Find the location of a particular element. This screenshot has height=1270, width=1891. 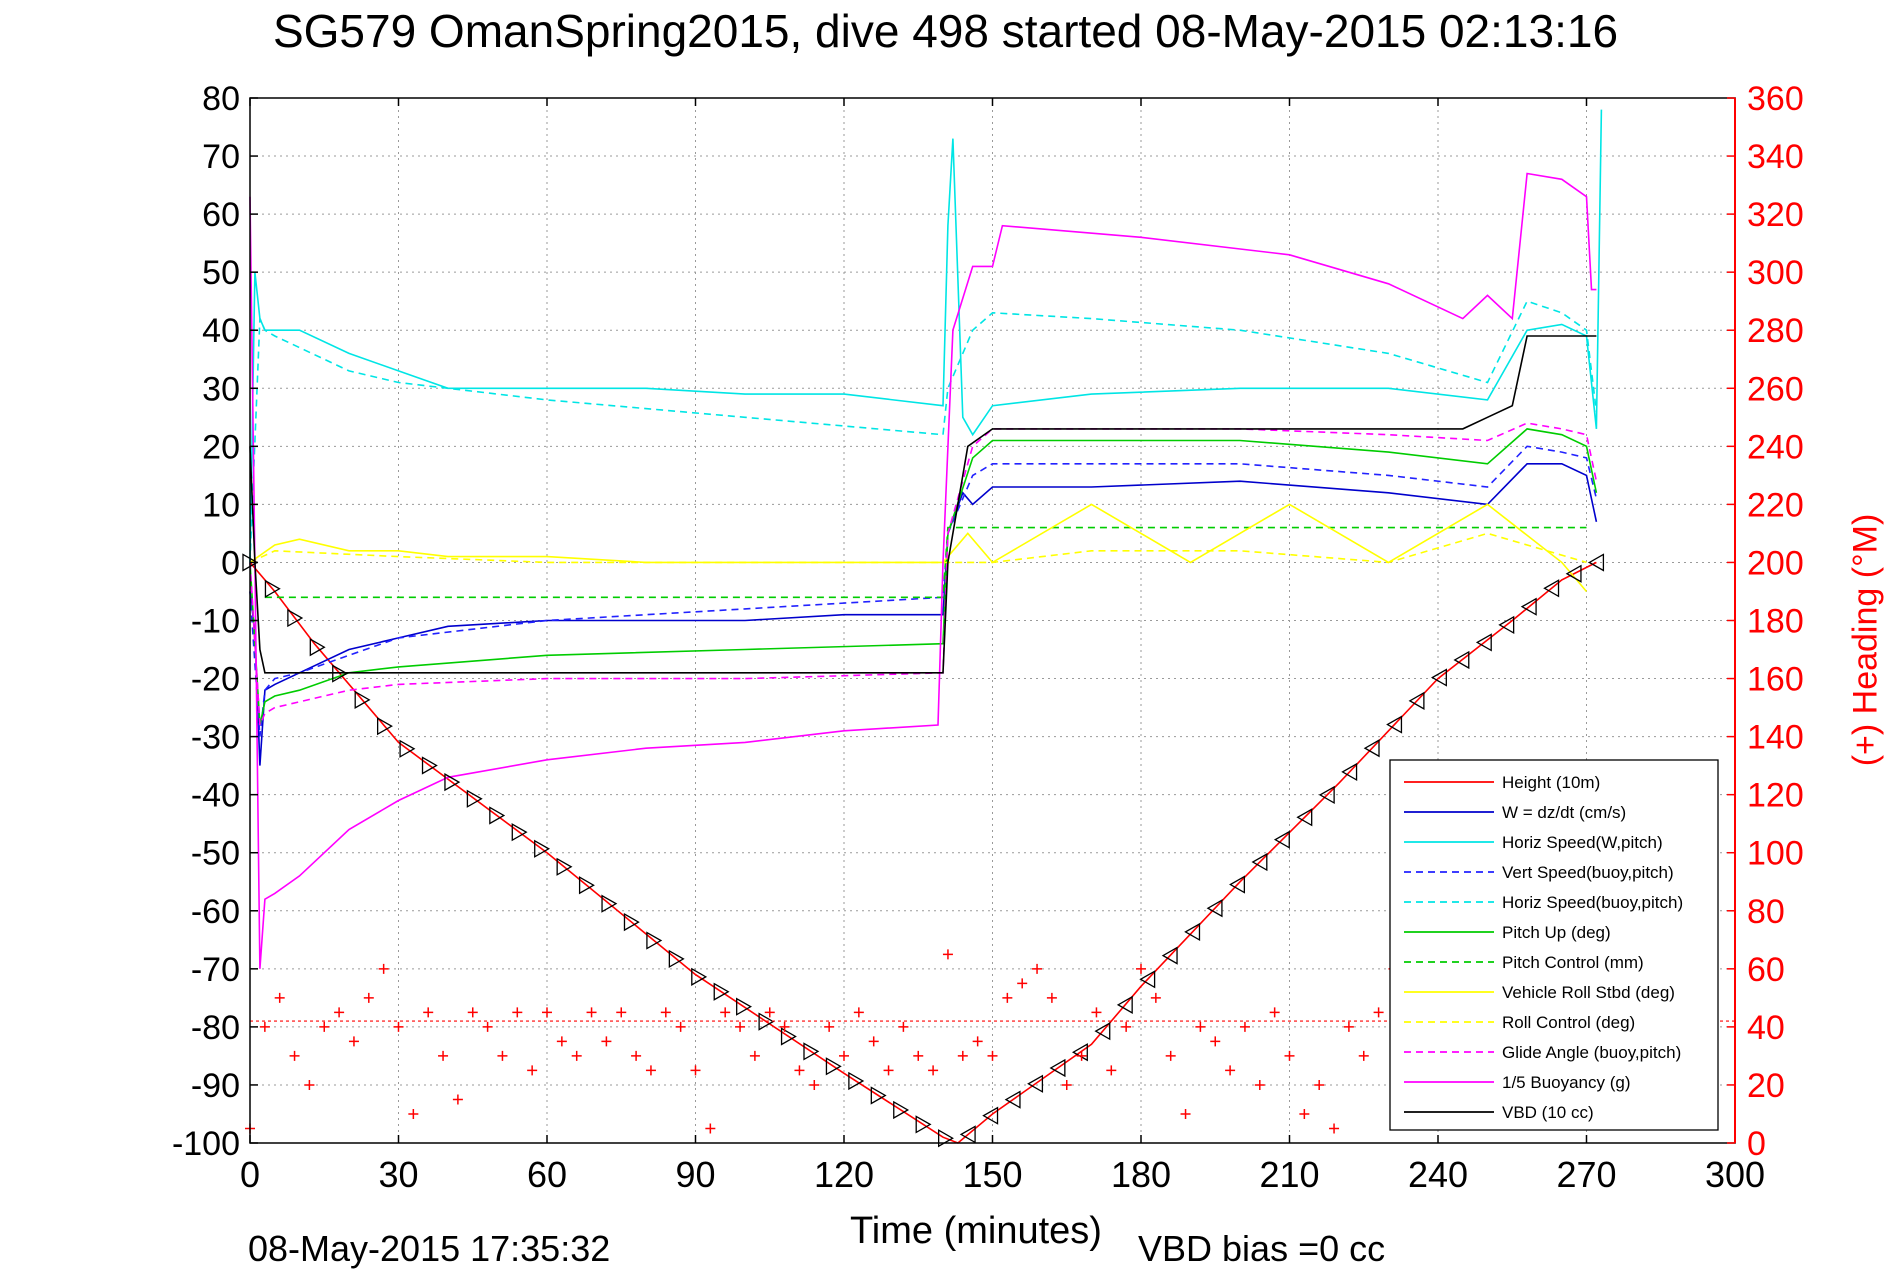

legend-label: W = dz/dt (cm/s) is located at coordinates (1564, 812).